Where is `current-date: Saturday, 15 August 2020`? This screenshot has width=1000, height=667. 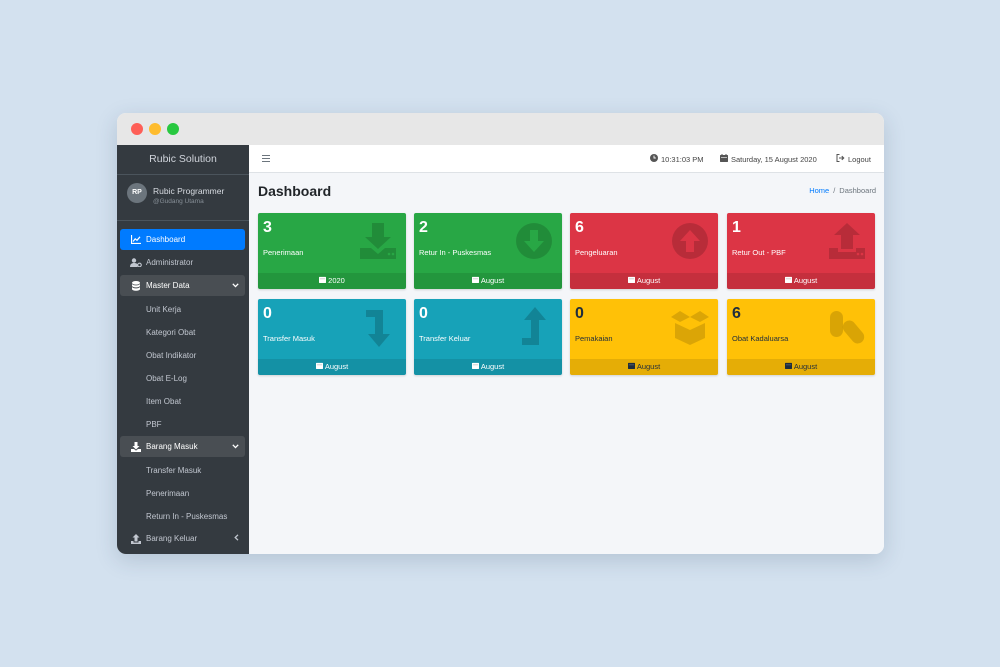
current-date: Saturday, 15 August 2020 is located at coordinates (774, 159).